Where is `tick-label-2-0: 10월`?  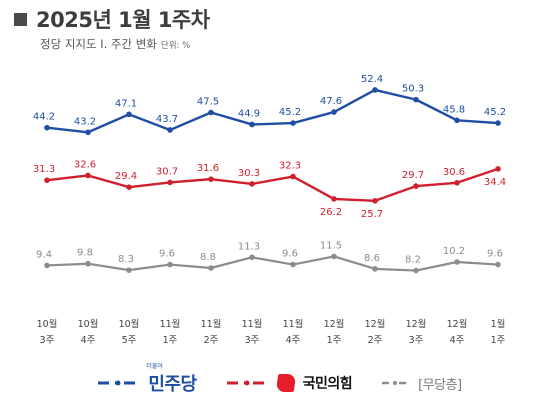 tick-label-2-0: 10월 is located at coordinates (129, 324).